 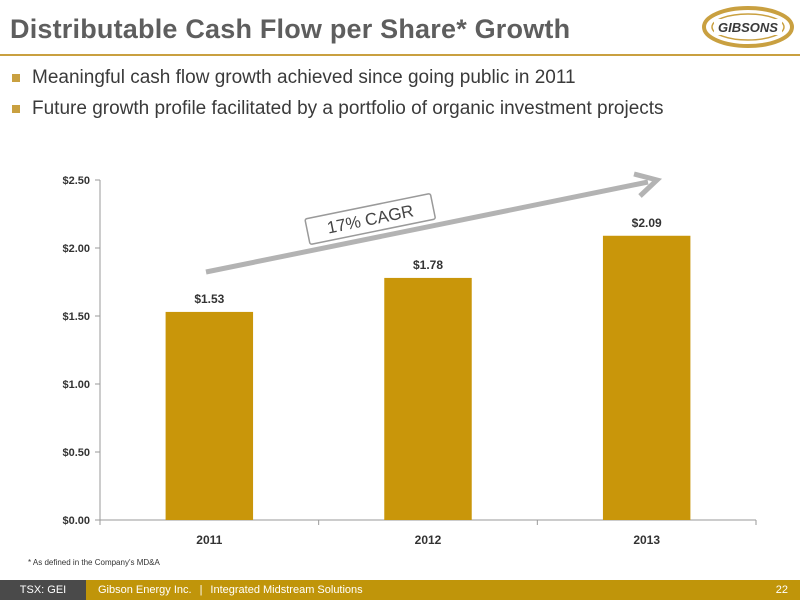 I want to click on data-label-2013: $2.09, so click(x=647, y=223).